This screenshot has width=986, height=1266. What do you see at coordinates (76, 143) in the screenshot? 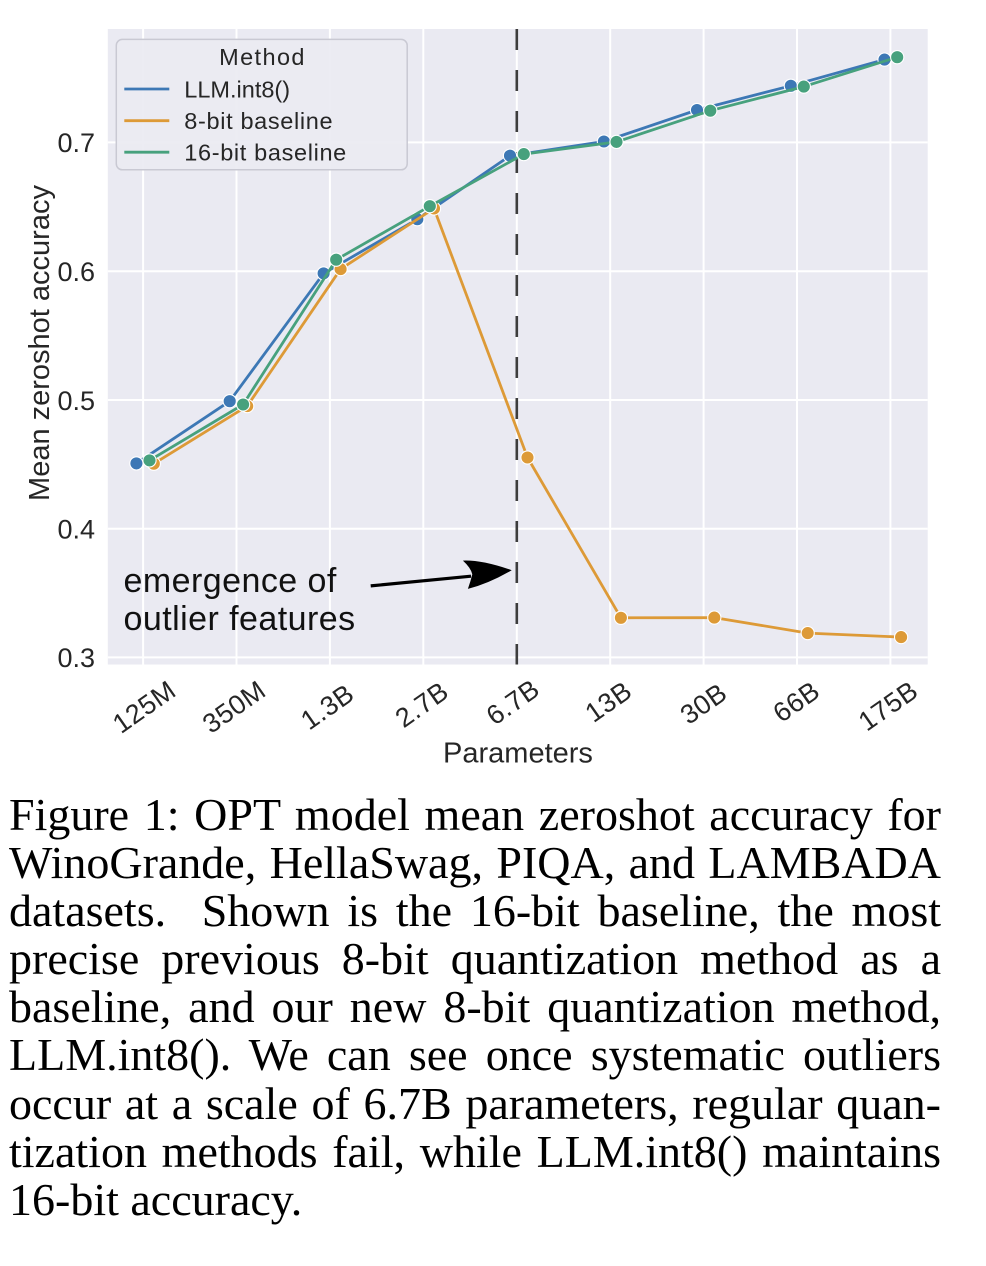
I see `svg-text: 0.7` at bounding box center [76, 143].